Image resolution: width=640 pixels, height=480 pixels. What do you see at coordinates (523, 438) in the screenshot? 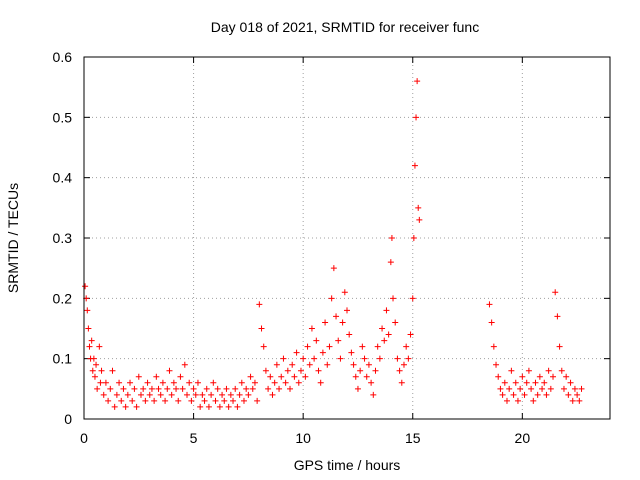
I see `x-tick-label: 20` at bounding box center [523, 438].